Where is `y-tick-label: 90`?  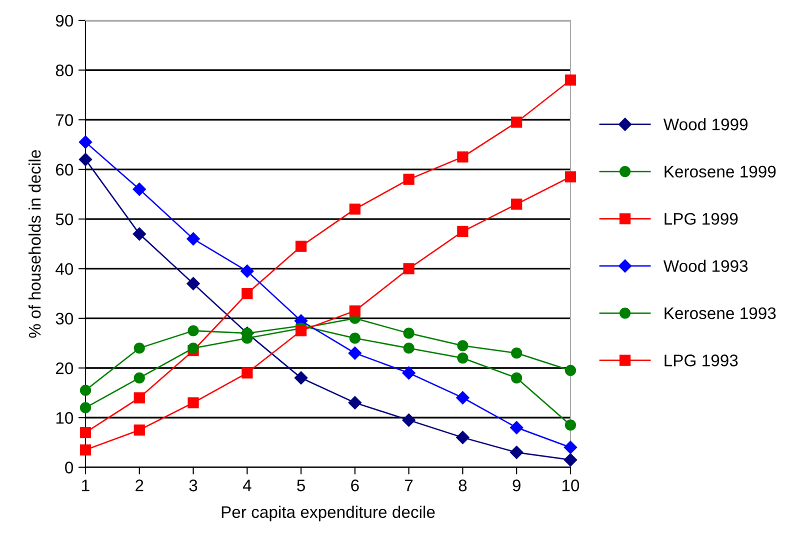 y-tick-label: 90 is located at coordinates (65, 20).